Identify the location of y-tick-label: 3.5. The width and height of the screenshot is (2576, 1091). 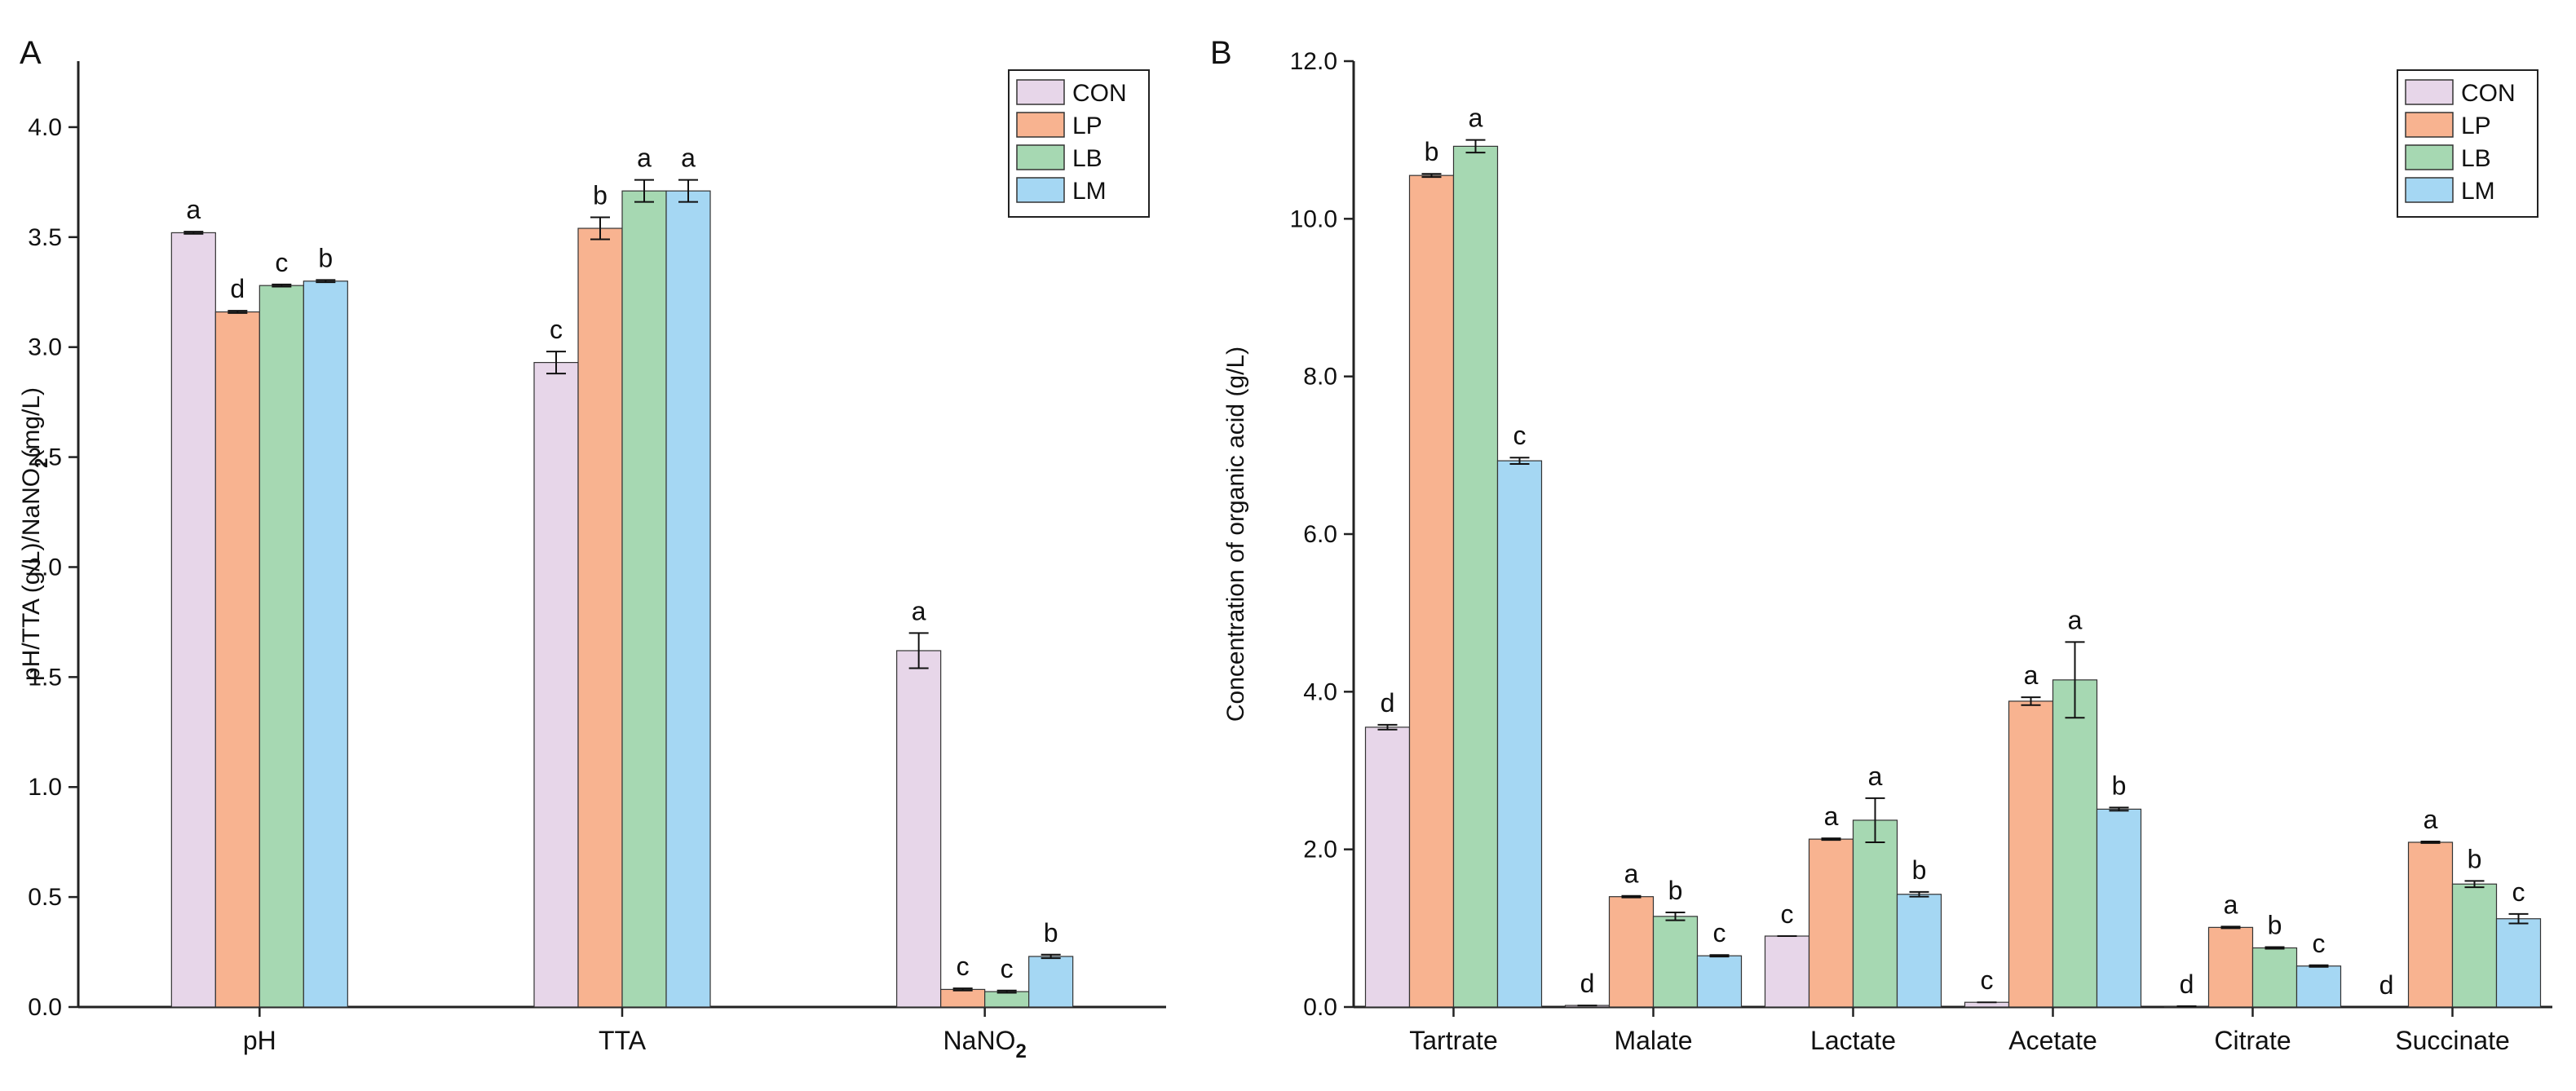
(45, 237).